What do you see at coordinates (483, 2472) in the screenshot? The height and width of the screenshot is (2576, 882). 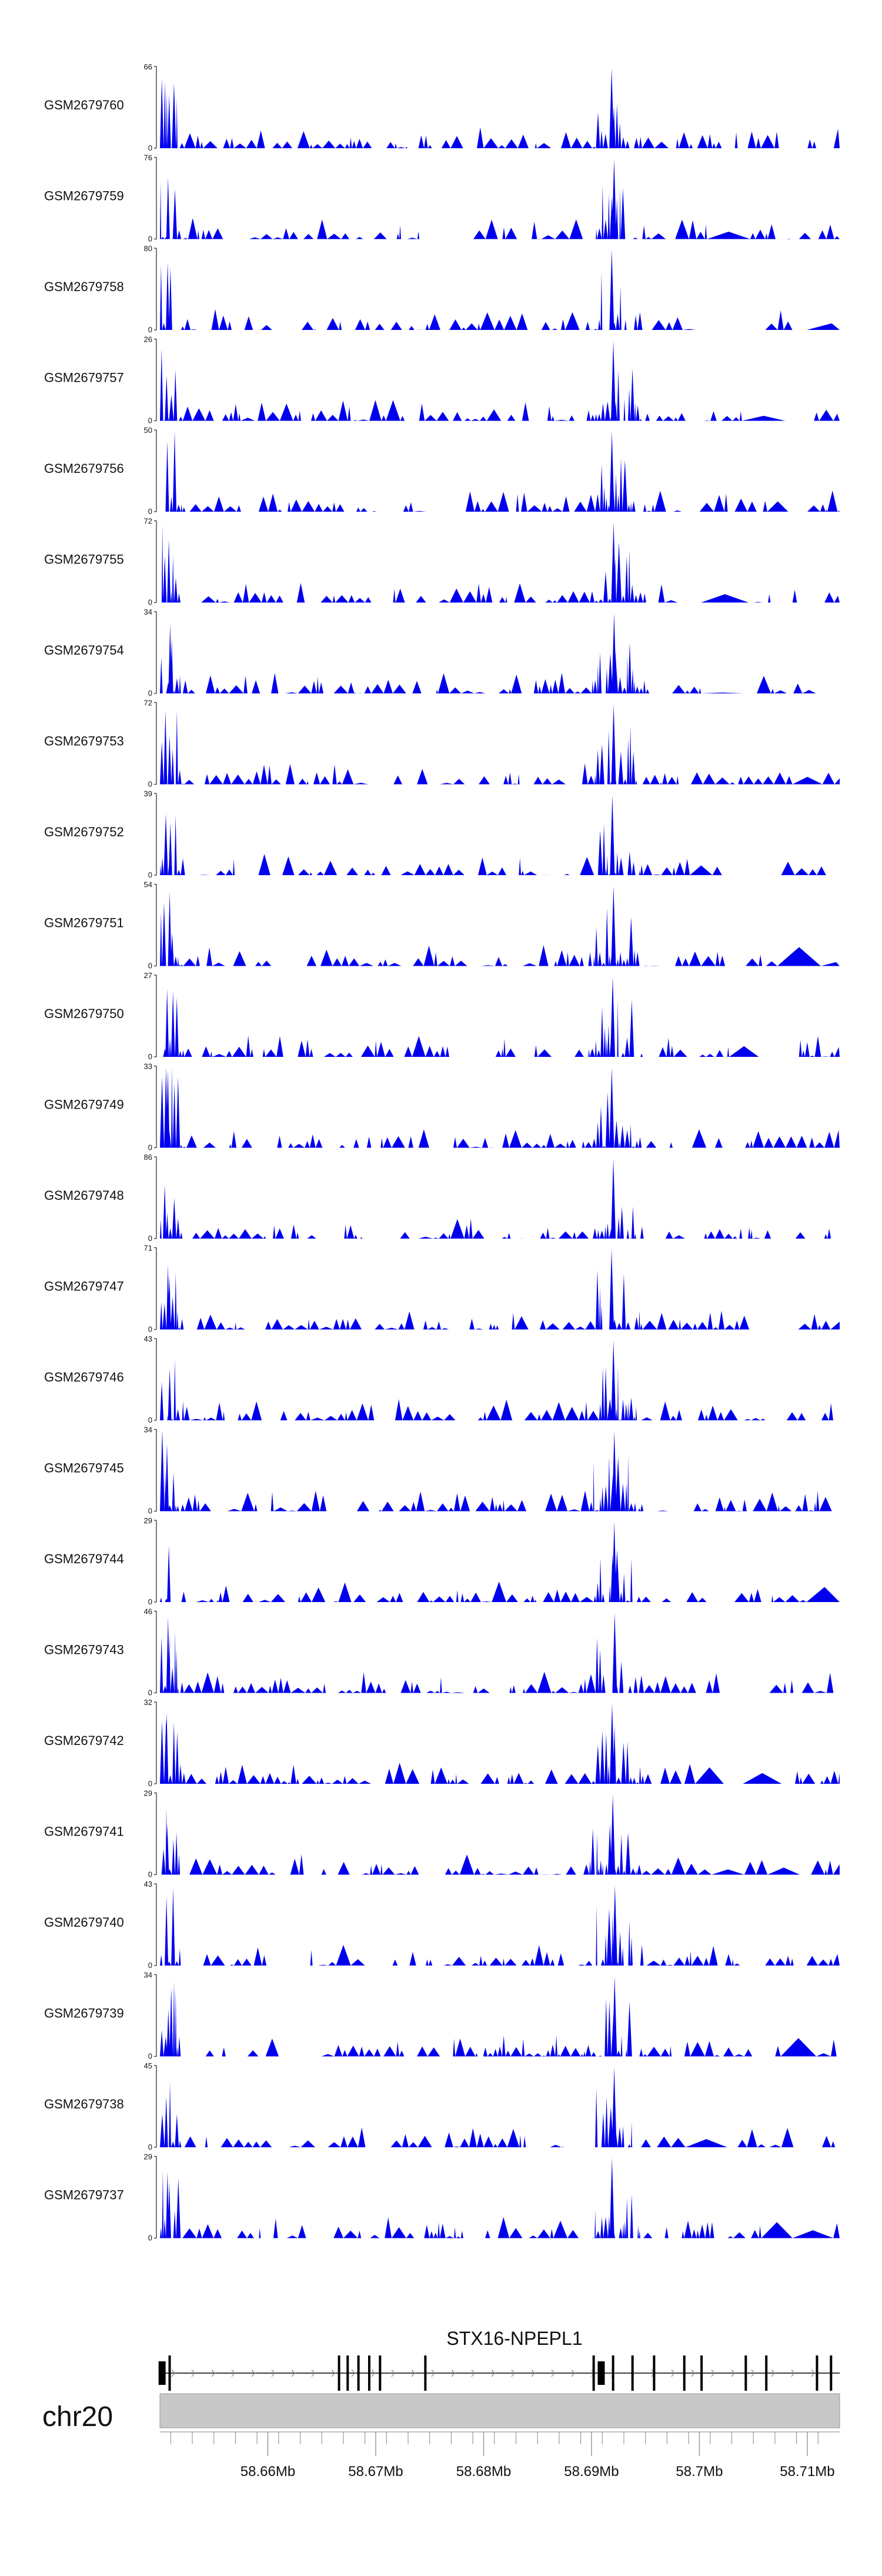 I see `axis-tick-label: 58.68Mb` at bounding box center [483, 2472].